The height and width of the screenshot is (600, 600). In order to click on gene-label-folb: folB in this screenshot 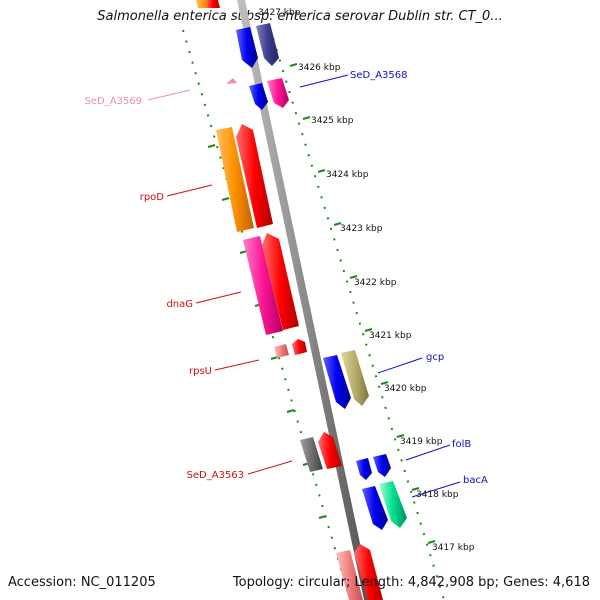, I will do `click(461, 444)`.